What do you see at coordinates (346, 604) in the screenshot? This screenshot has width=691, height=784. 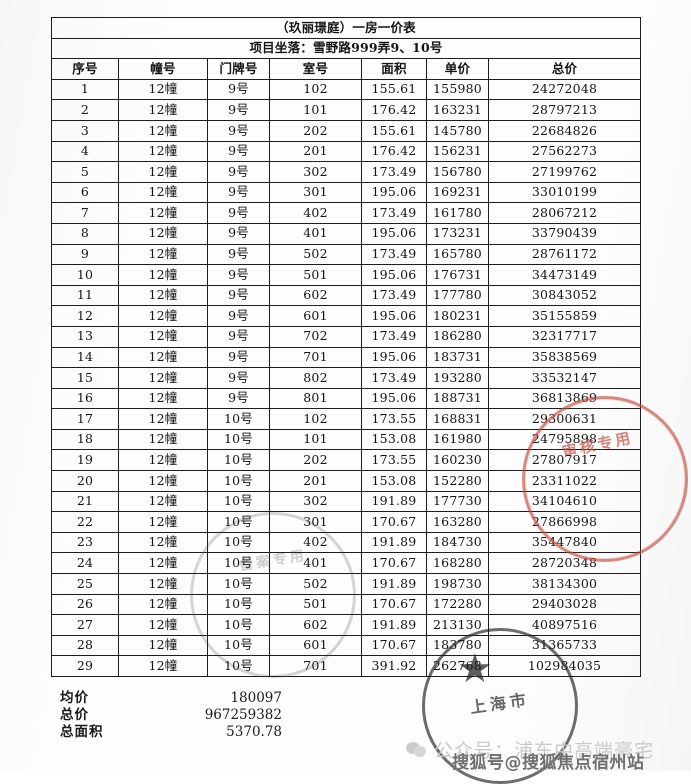 I see `table-row: 26 12幢 10号 501 170.67 172280 29403028` at bounding box center [346, 604].